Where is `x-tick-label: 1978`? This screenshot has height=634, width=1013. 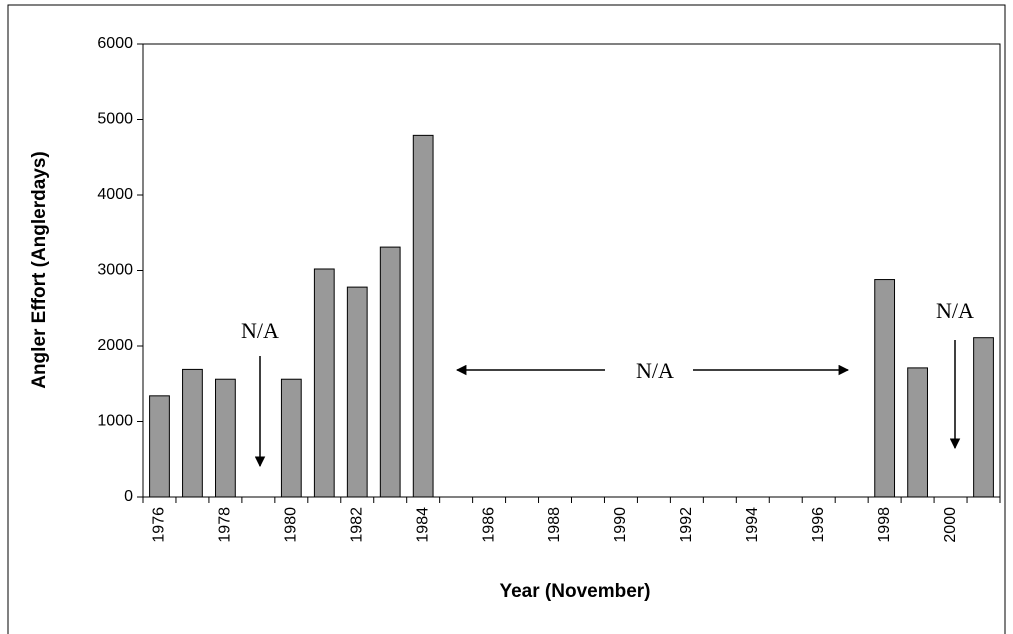
x-tick-label: 1978 is located at coordinates (225, 525).